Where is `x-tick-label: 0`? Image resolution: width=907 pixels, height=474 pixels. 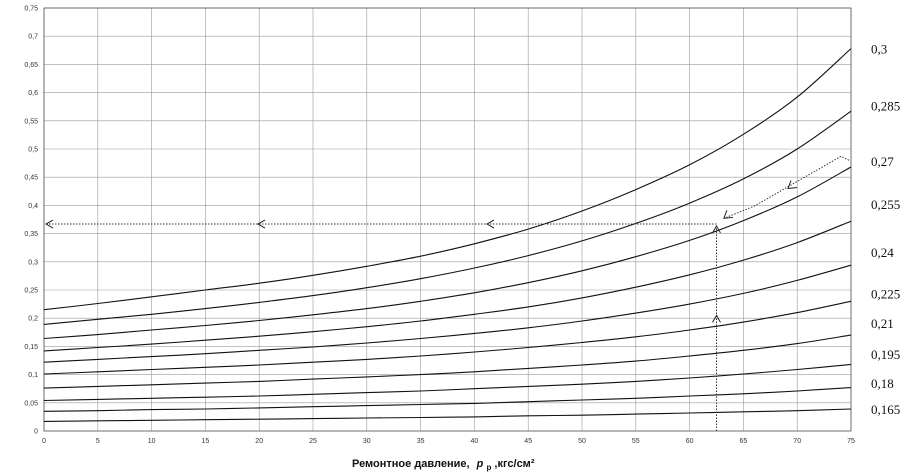 x-tick-label: 0 is located at coordinates (44, 441).